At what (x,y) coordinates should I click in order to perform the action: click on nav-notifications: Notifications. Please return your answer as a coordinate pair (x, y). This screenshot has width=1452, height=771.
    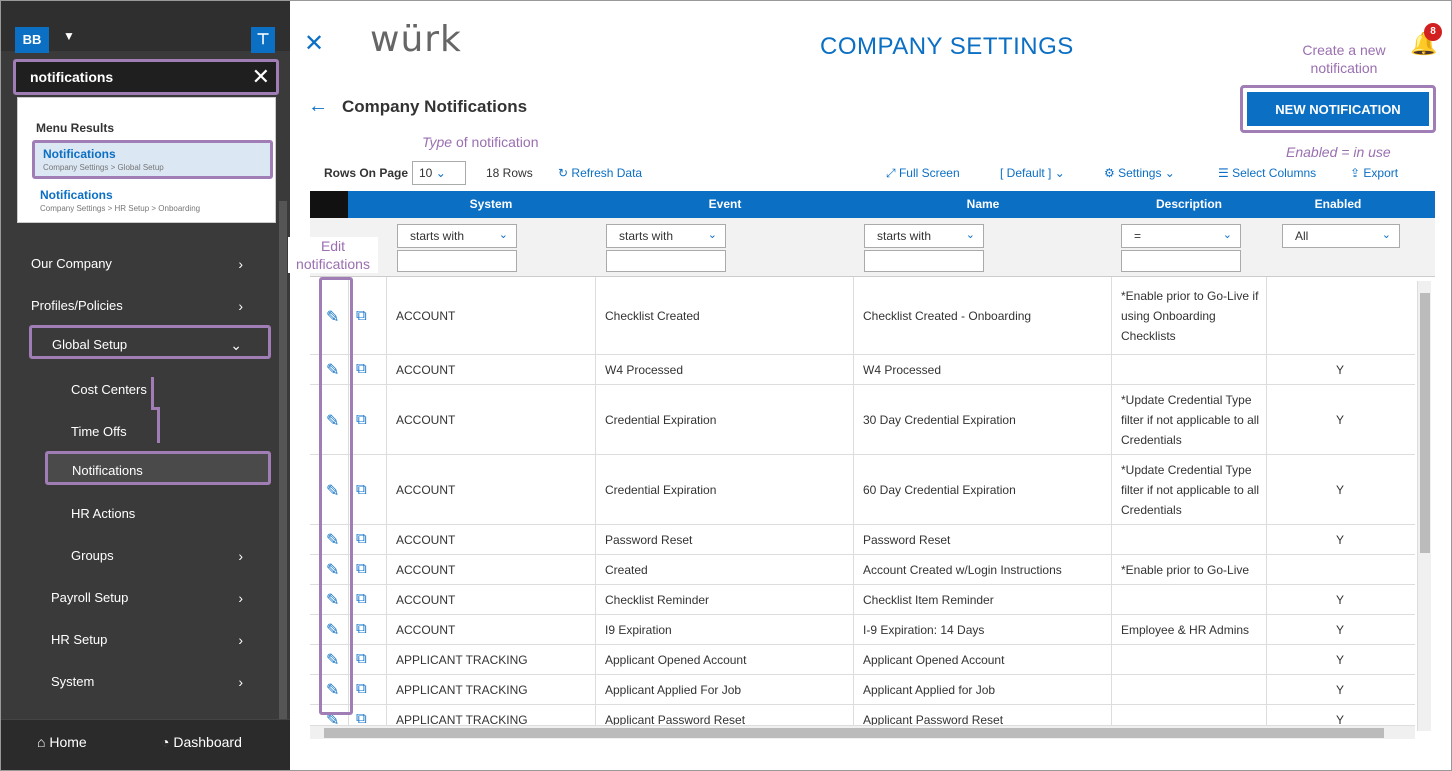
    Looking at the image, I should click on (158, 468).